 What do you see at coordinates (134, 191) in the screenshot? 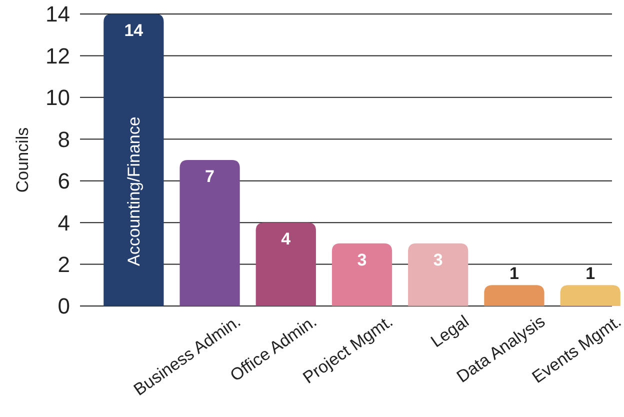
I see `x-tick-label: Accounting/Finance` at bounding box center [134, 191].